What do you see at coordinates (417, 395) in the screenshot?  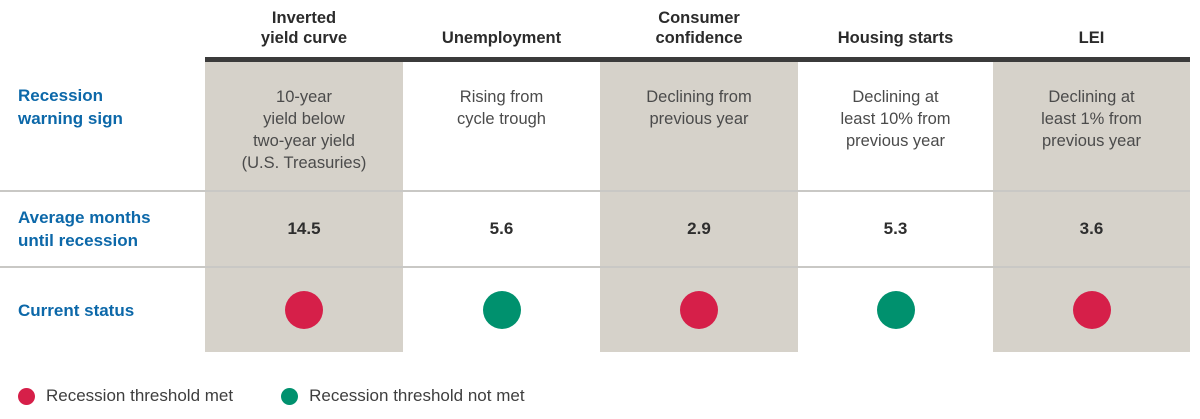 I see `legend-label: Recession threshold not met` at bounding box center [417, 395].